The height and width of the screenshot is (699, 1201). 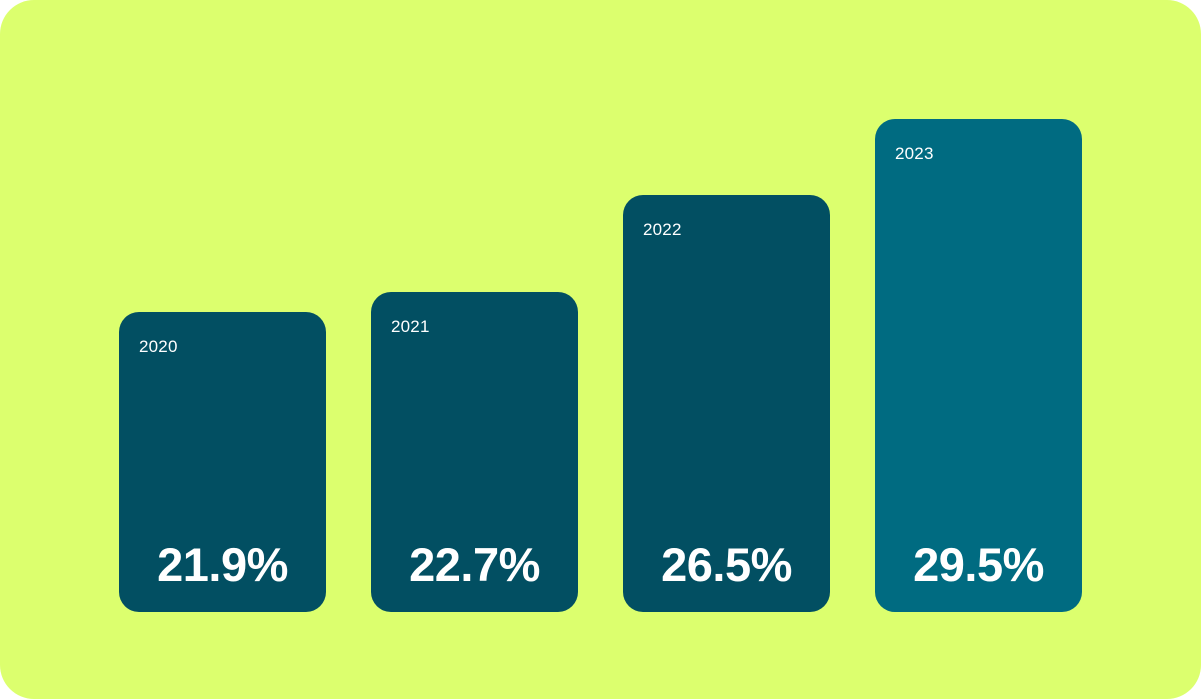 I want to click on bar-2022: 2022 26.5%, so click(x=726, y=403).